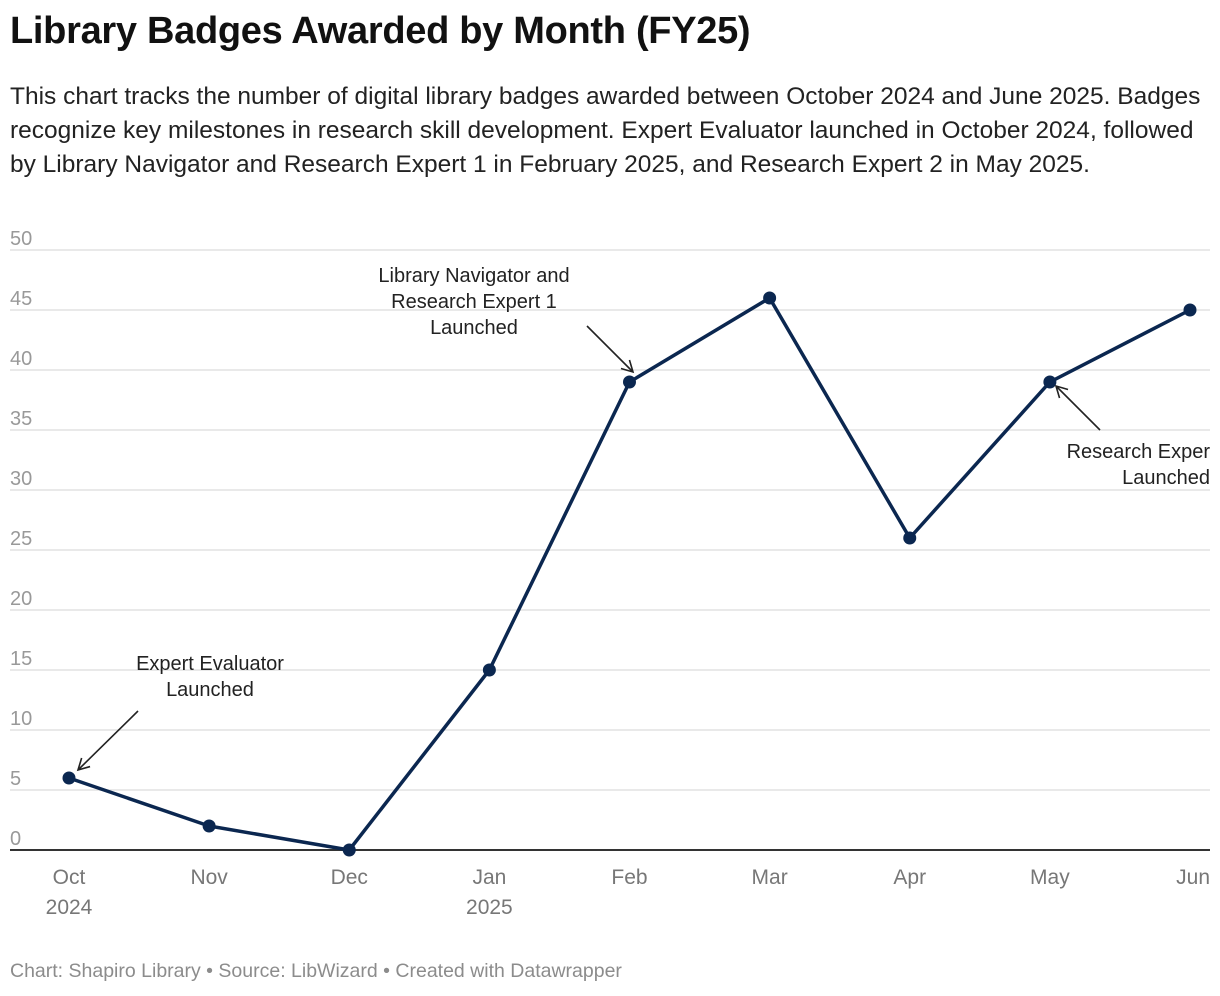 This screenshot has width=1220, height=996. What do you see at coordinates (21, 659) in the screenshot?
I see `y-tick-label: 15` at bounding box center [21, 659].